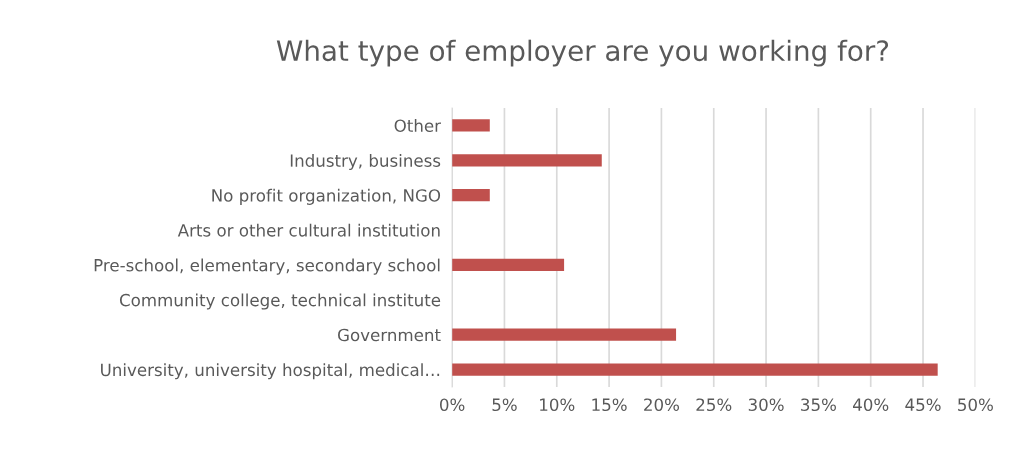 The image size is (1016, 450). Describe the element at coordinates (365, 162) in the screenshot. I see `y-tick-label: Industry, business` at that location.